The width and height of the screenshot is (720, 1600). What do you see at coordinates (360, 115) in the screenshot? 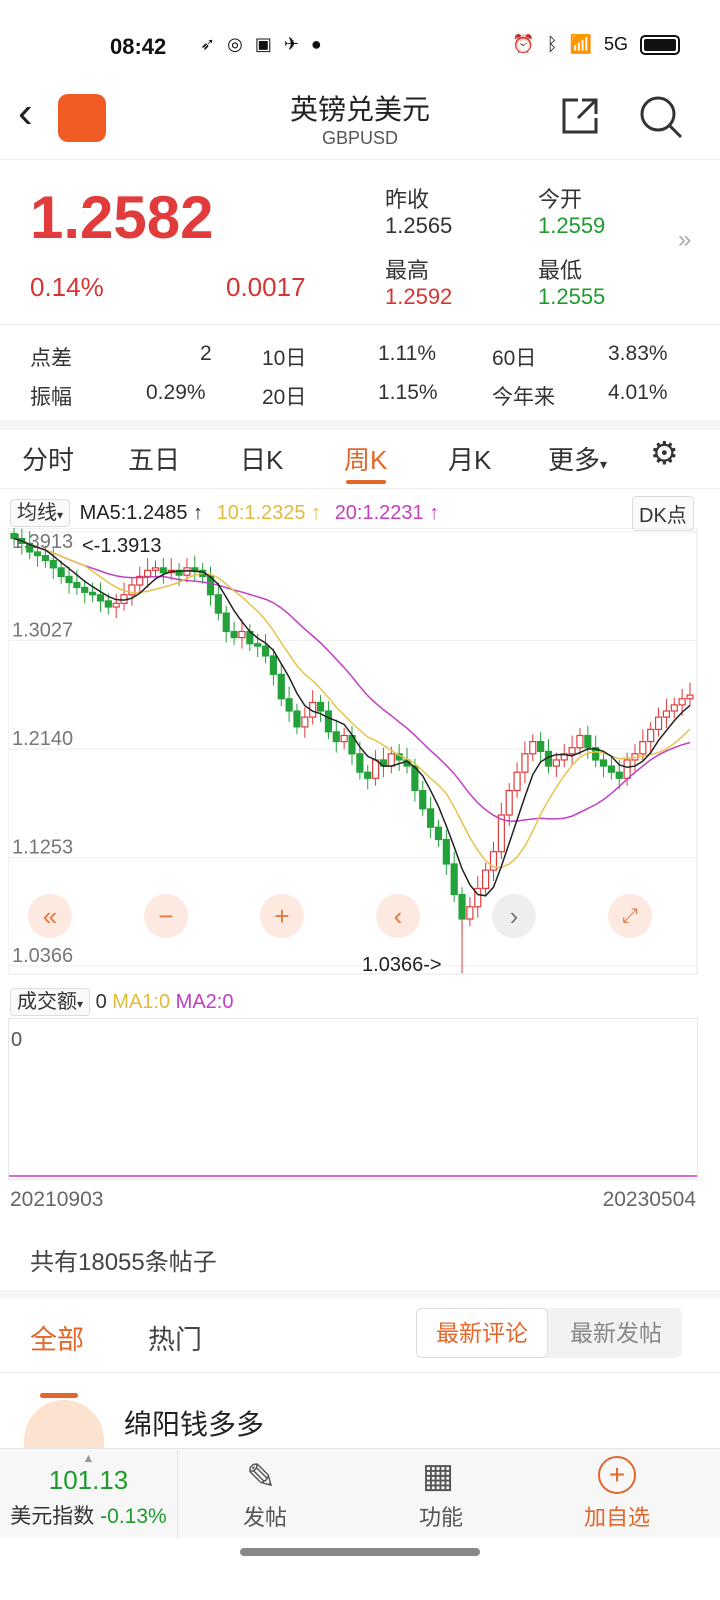
I see `header: ‹ 英镑兑美元 GBPUSD` at bounding box center [360, 115].